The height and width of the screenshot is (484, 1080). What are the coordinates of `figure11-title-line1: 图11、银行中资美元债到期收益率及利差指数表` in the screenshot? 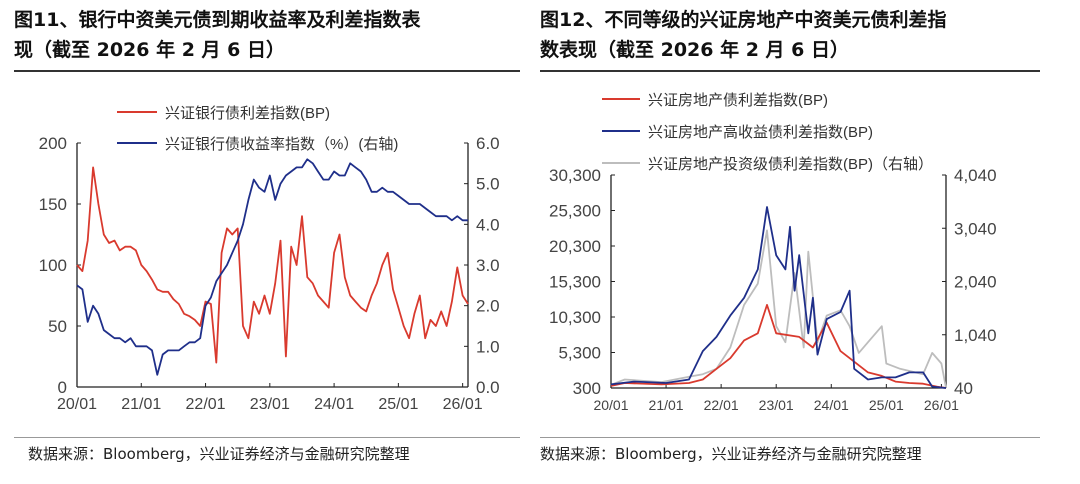 It's located at (217, 20).